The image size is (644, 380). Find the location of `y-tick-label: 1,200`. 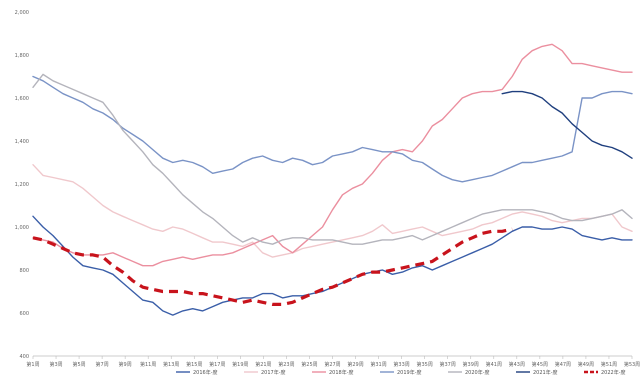

y-tick-label: 1,200 is located at coordinates (22, 185).